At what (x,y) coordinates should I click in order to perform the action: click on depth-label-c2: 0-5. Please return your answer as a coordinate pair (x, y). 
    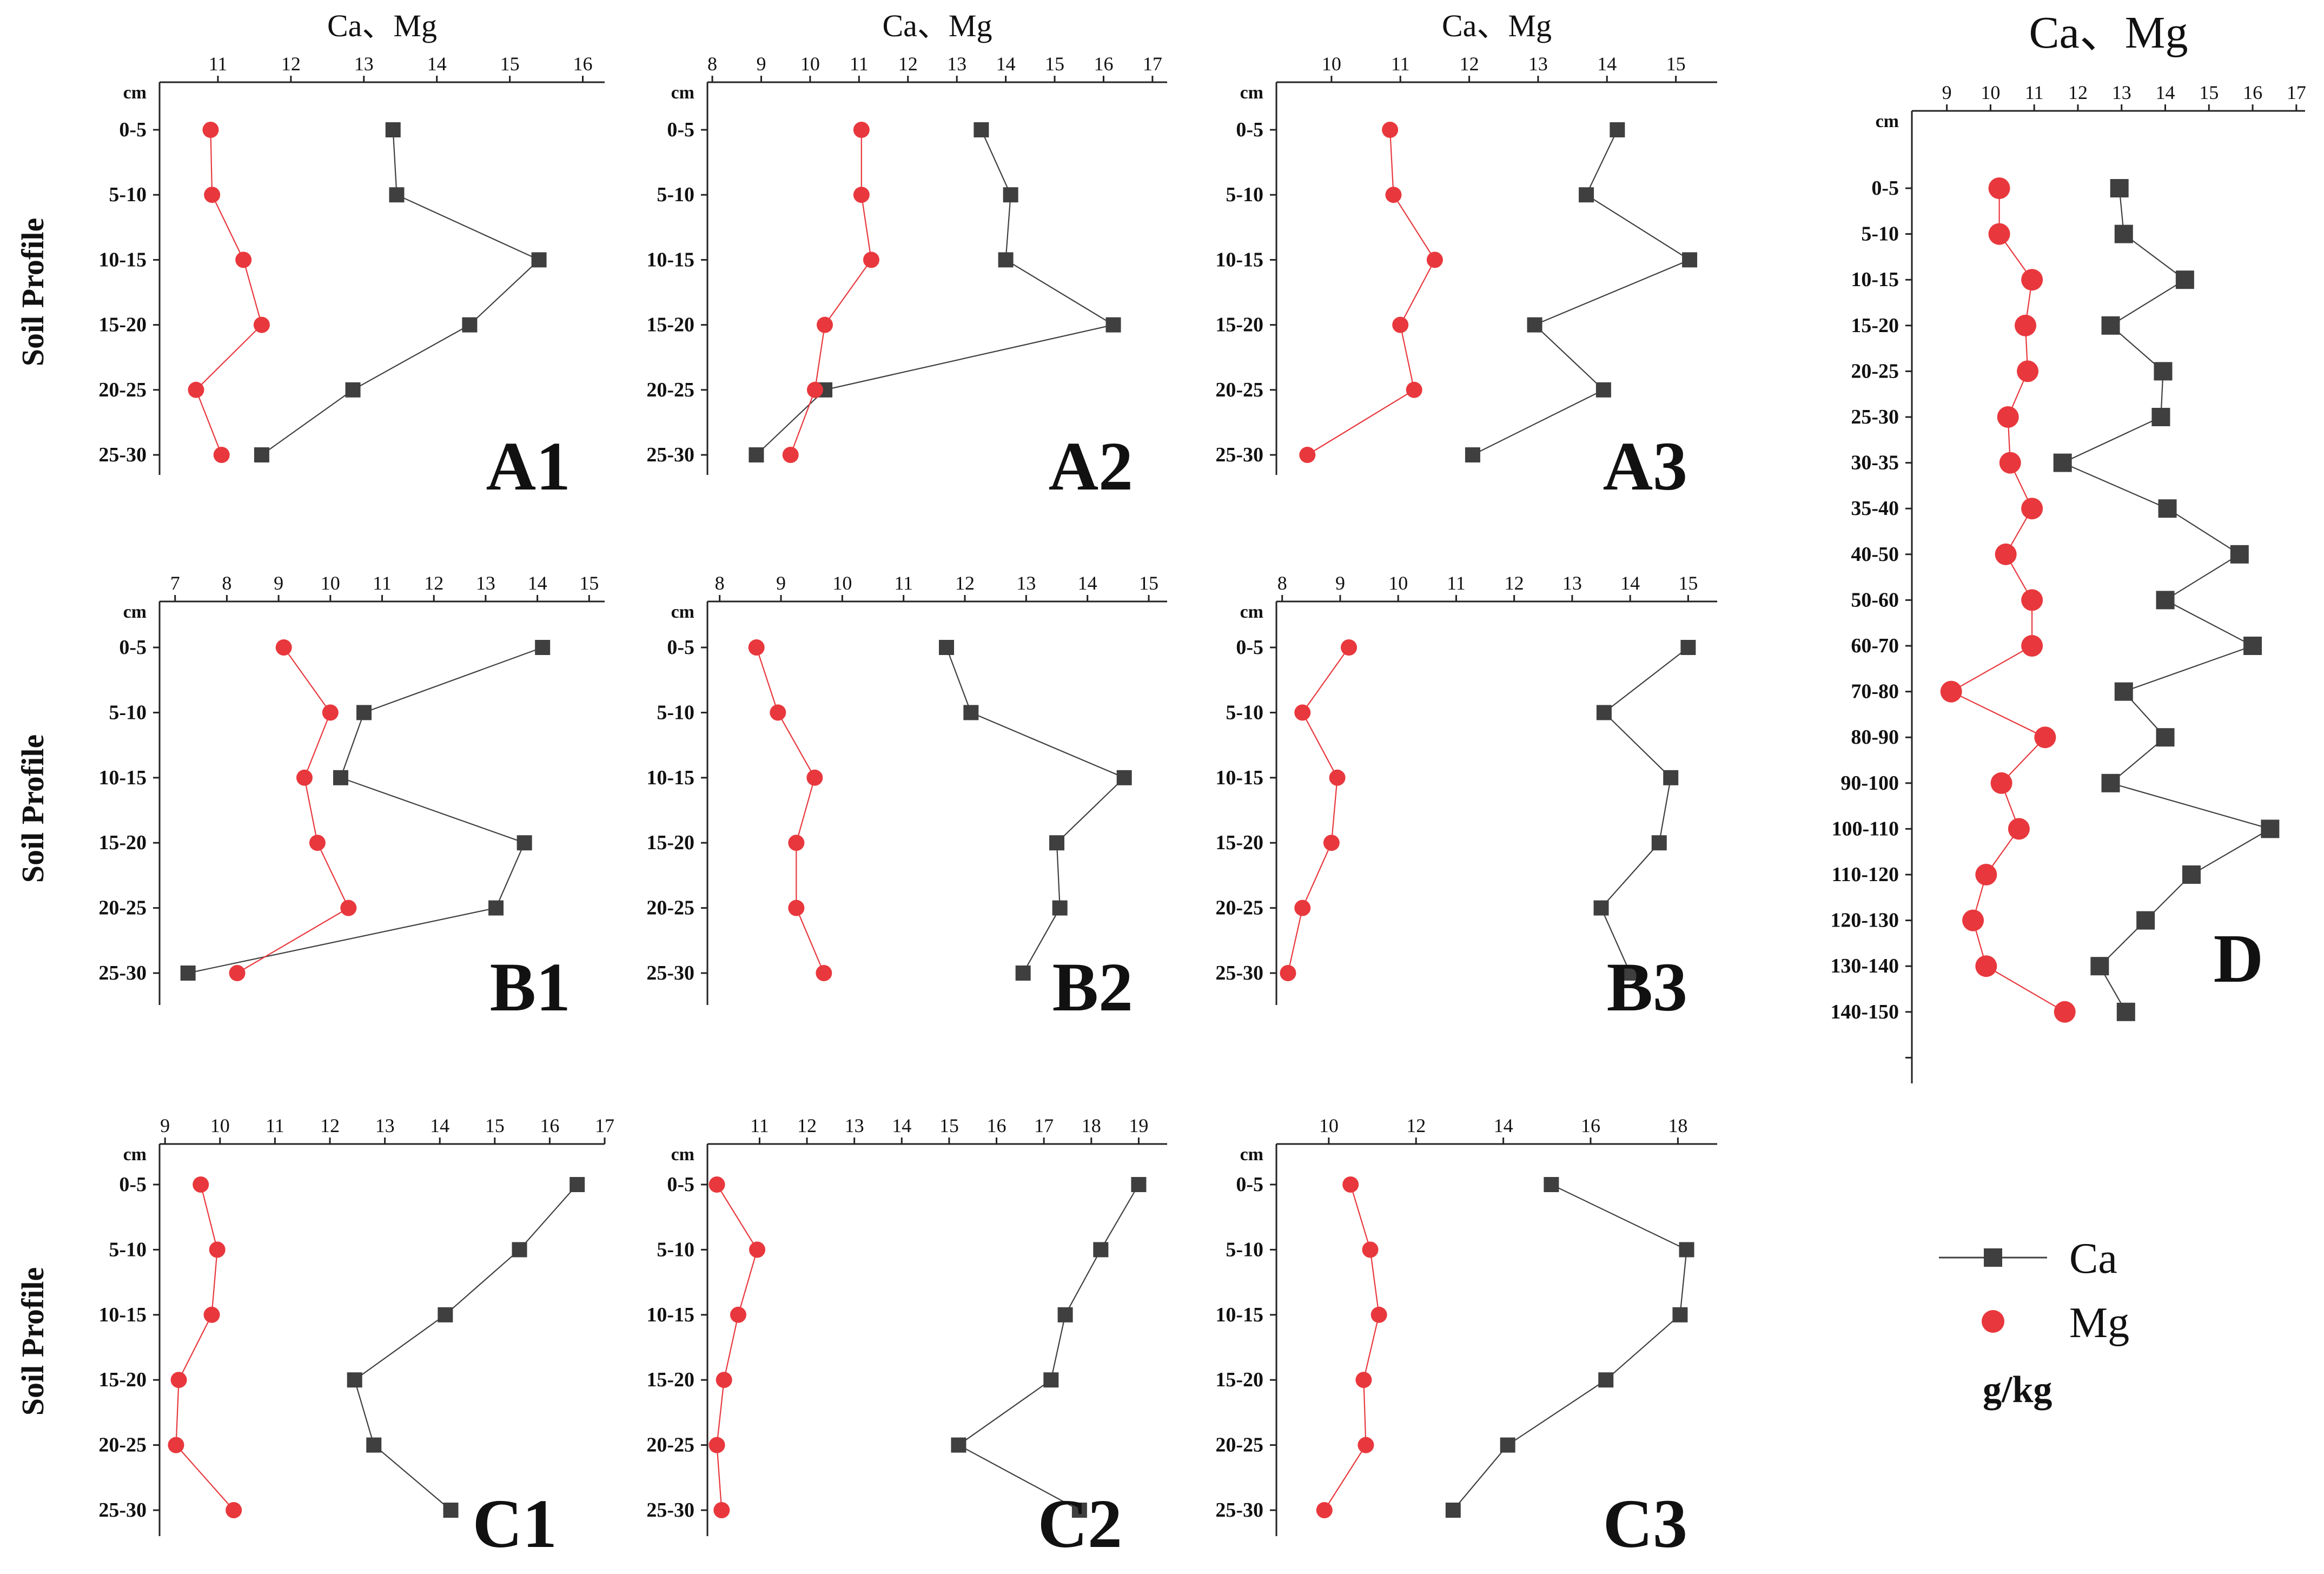
    Looking at the image, I should click on (680, 1184).